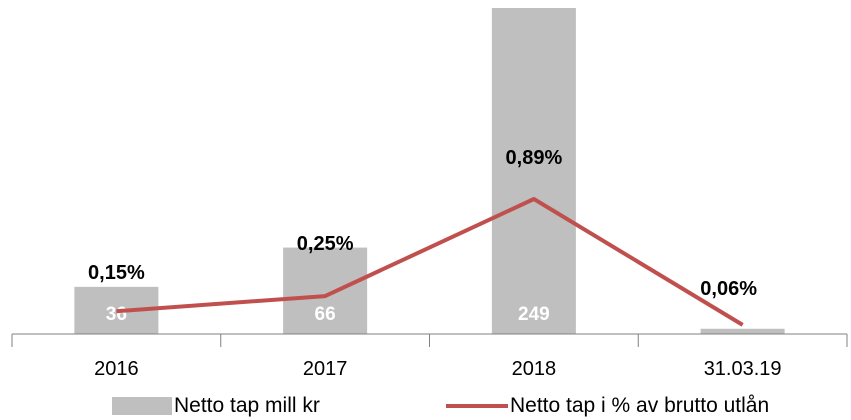 Image resolution: width=851 pixels, height=420 pixels. Describe the element at coordinates (116, 273) in the screenshot. I see `line-value-label: 0,15%` at that location.